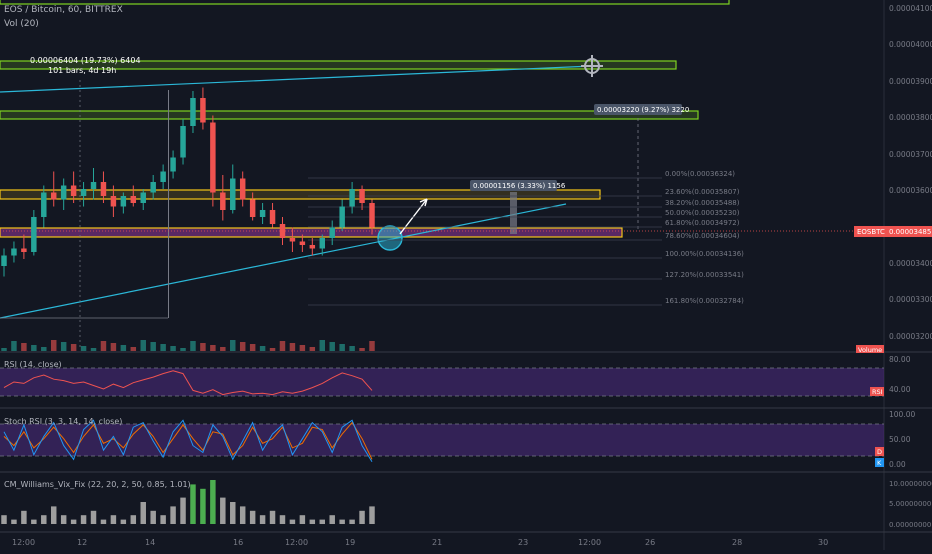  What do you see at coordinates (900, 439) in the screenshot?
I see `stoch-tick-50: 50.00` at bounding box center [900, 439].